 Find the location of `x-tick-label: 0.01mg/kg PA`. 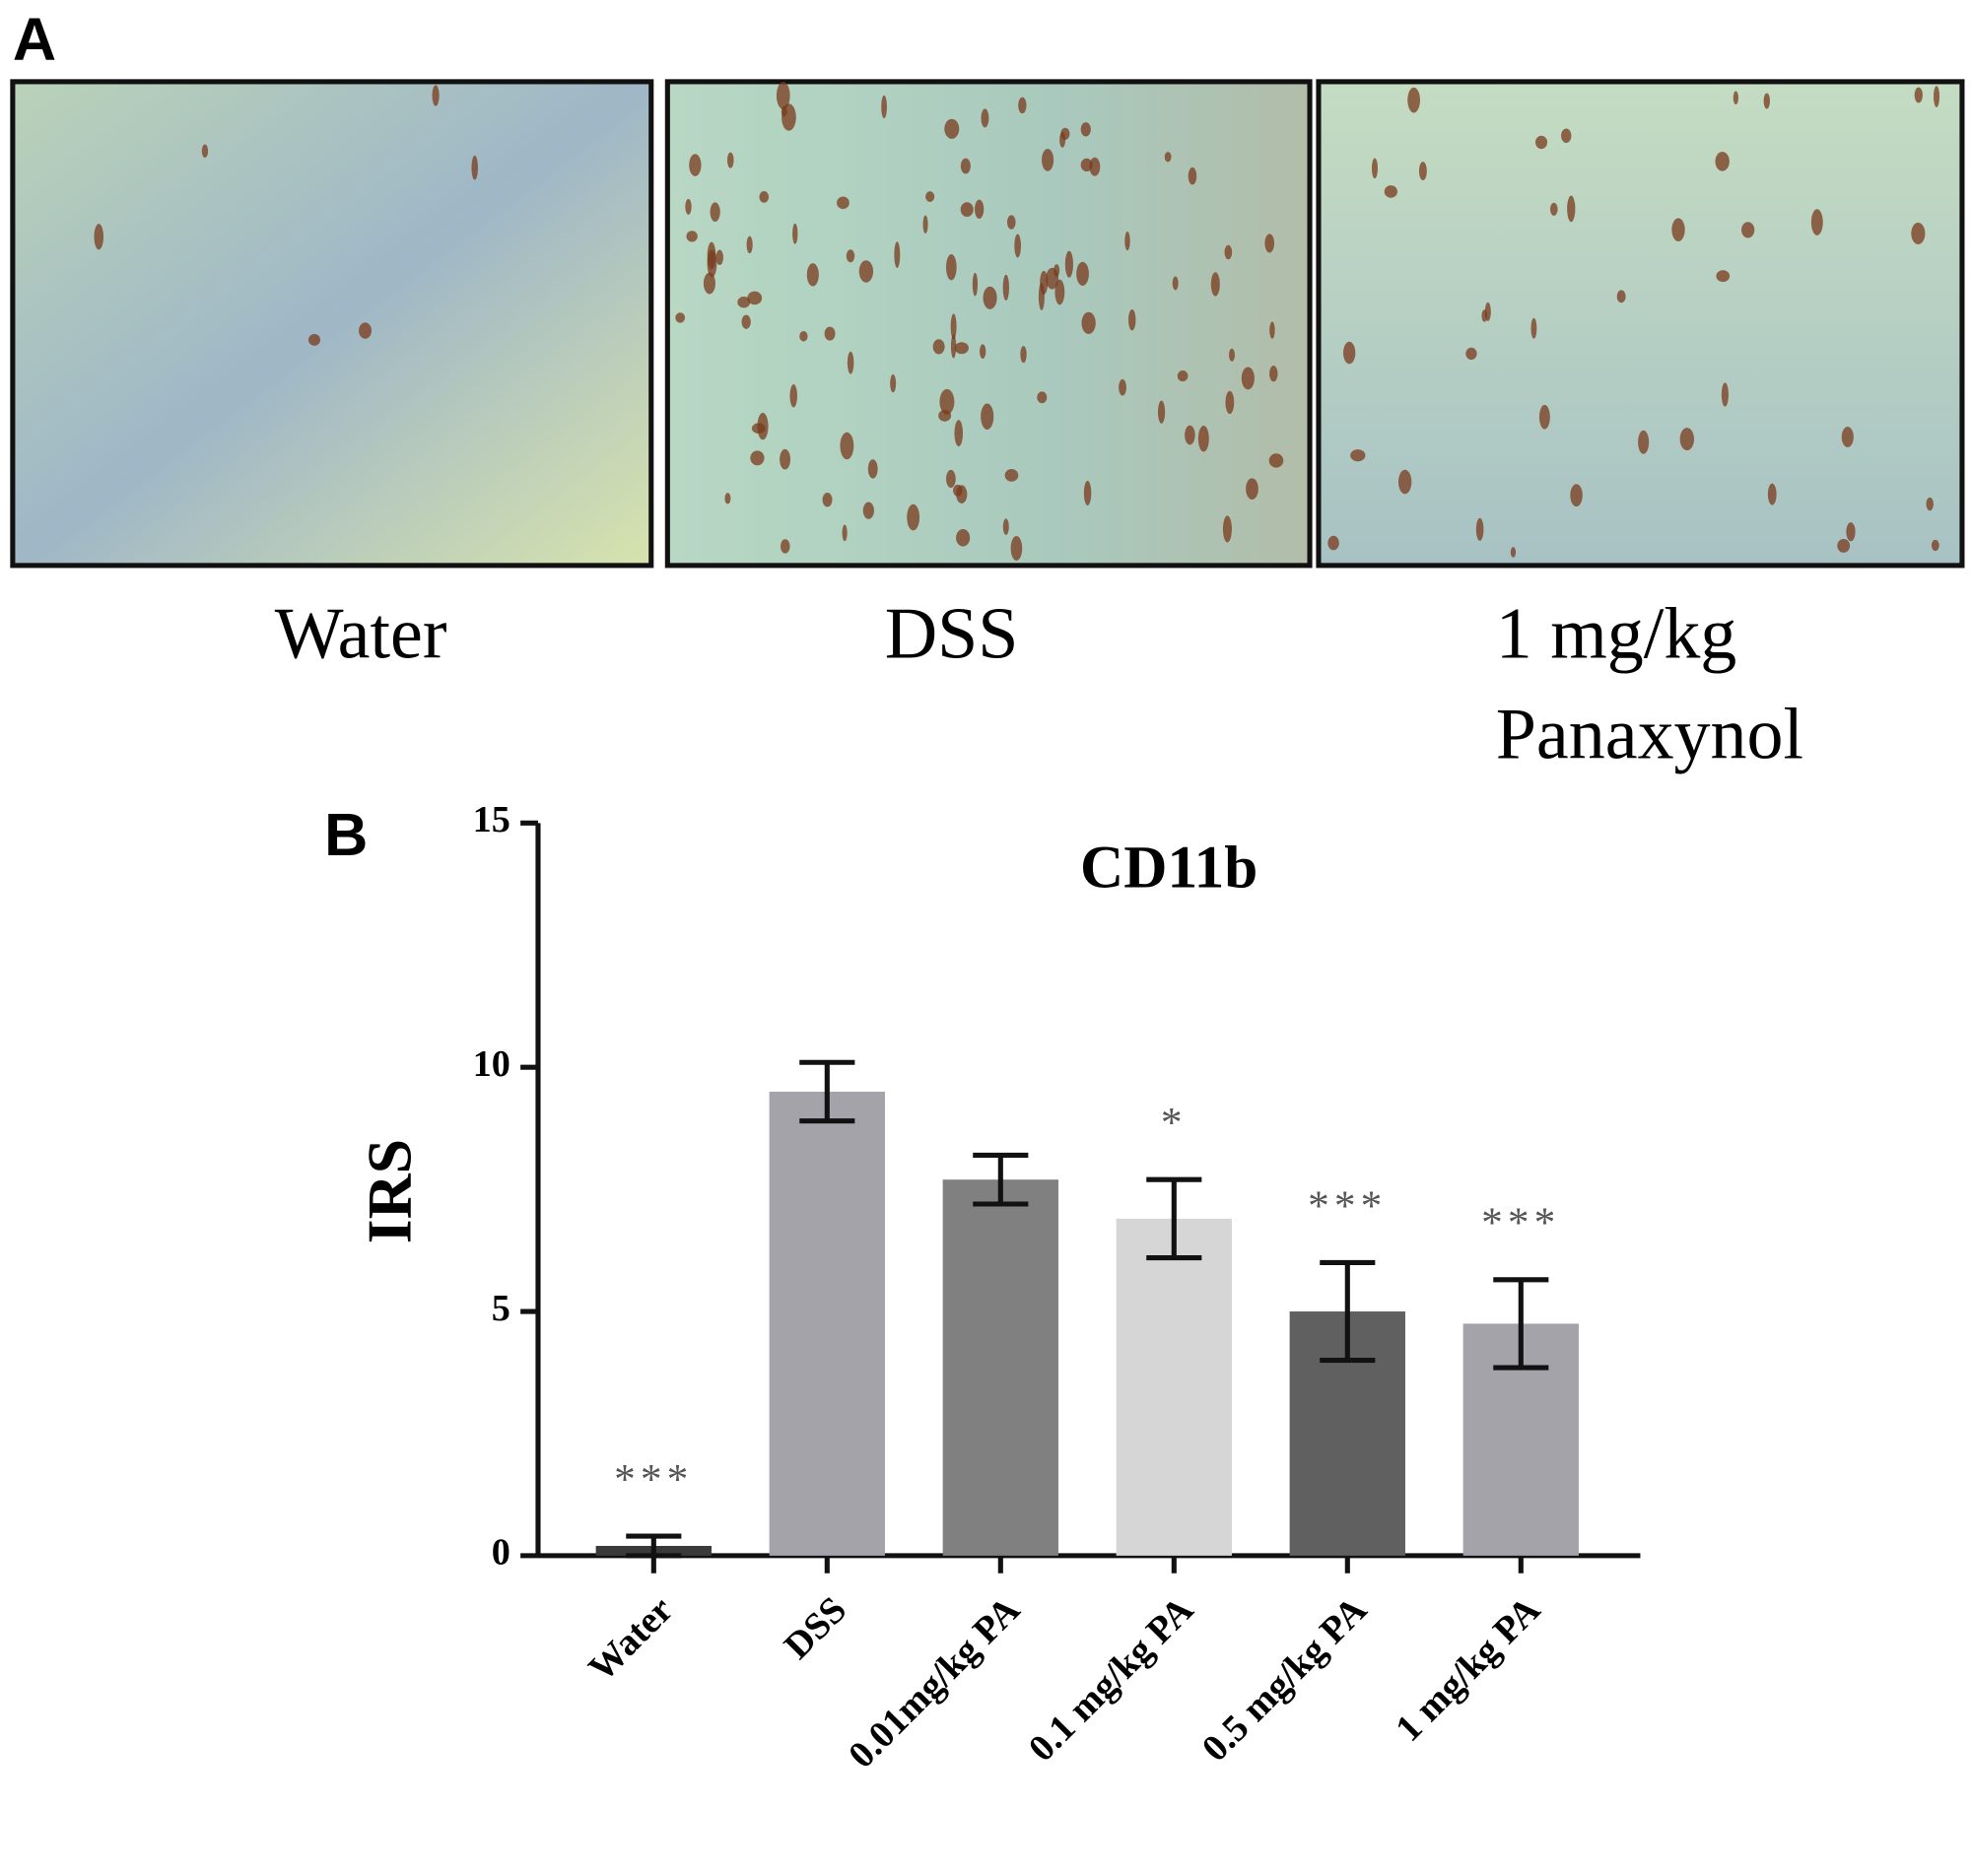

x-tick-label: 0.01mg/kg PA is located at coordinates (934, 1683).